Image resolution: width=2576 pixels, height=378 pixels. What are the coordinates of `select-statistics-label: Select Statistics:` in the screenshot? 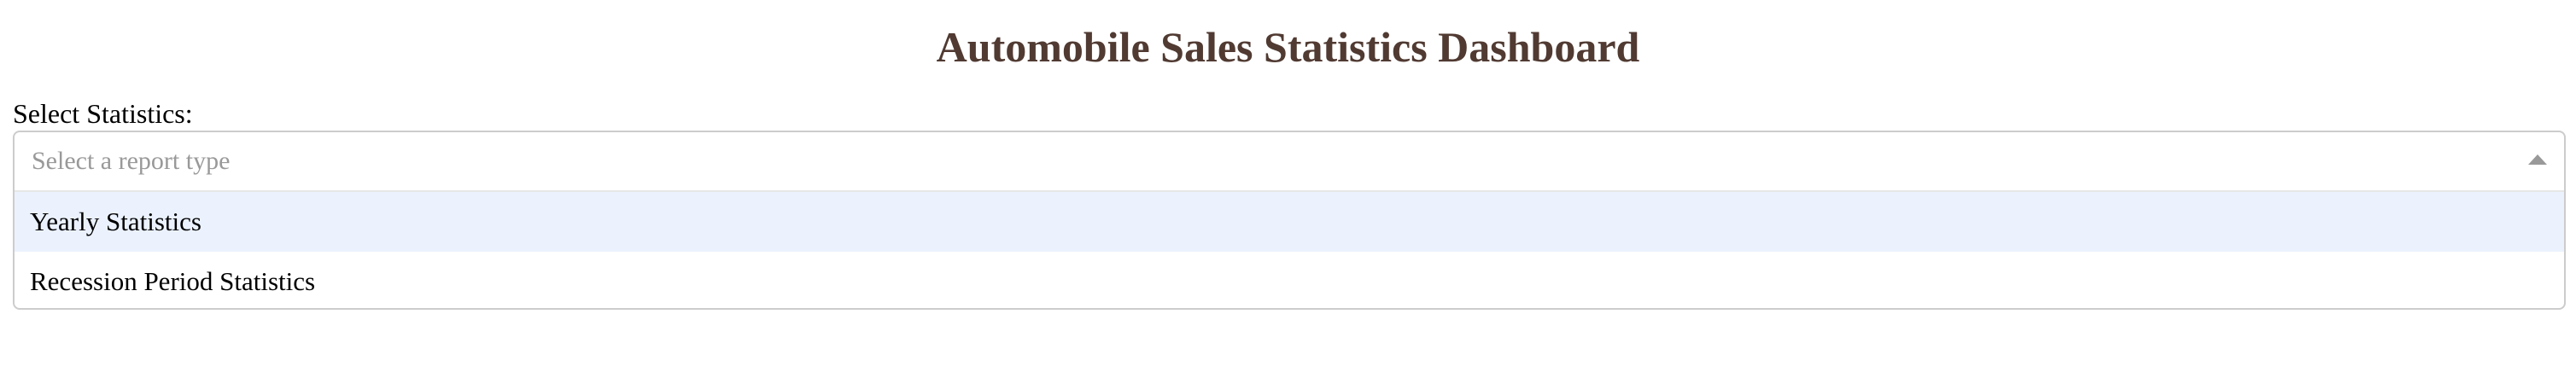 It's located at (103, 113).